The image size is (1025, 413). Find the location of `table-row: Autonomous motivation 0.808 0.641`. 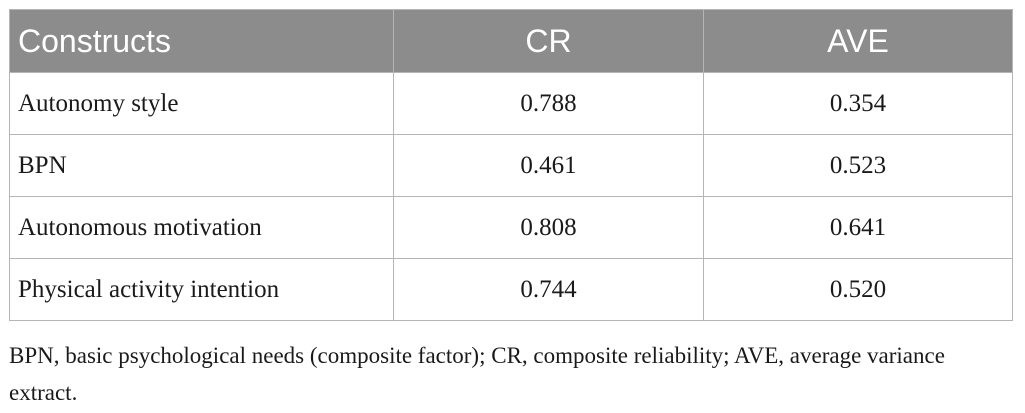

table-row: Autonomous motivation 0.808 0.641 is located at coordinates (511, 227).